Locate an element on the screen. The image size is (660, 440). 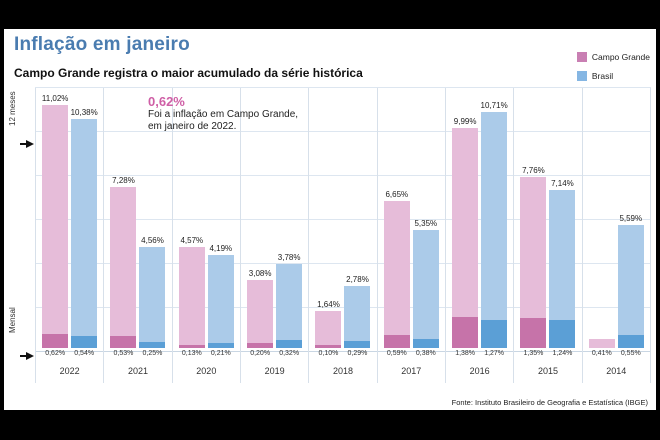
bar-value-label: 7,76% is located at coordinates (533, 170).